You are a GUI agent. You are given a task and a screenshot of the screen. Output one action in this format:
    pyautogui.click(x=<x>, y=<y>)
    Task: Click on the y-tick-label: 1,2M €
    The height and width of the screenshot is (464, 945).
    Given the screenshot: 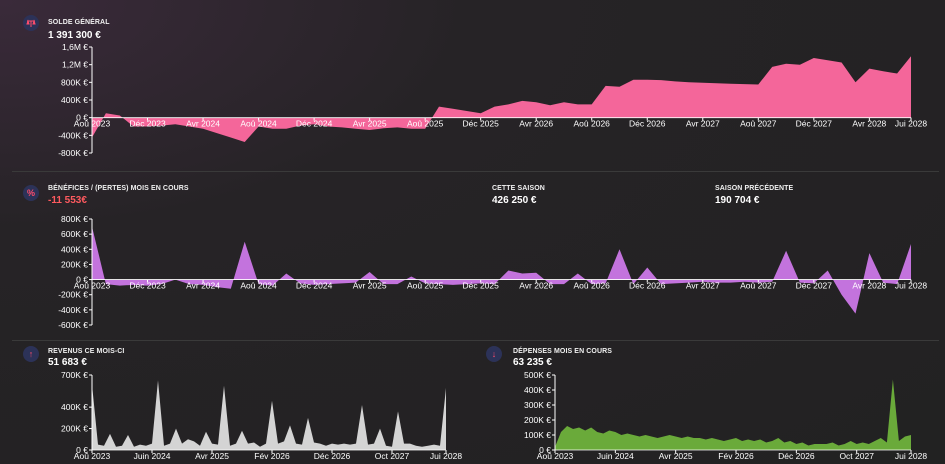 What is the action you would take?
    pyautogui.click(x=75, y=65)
    